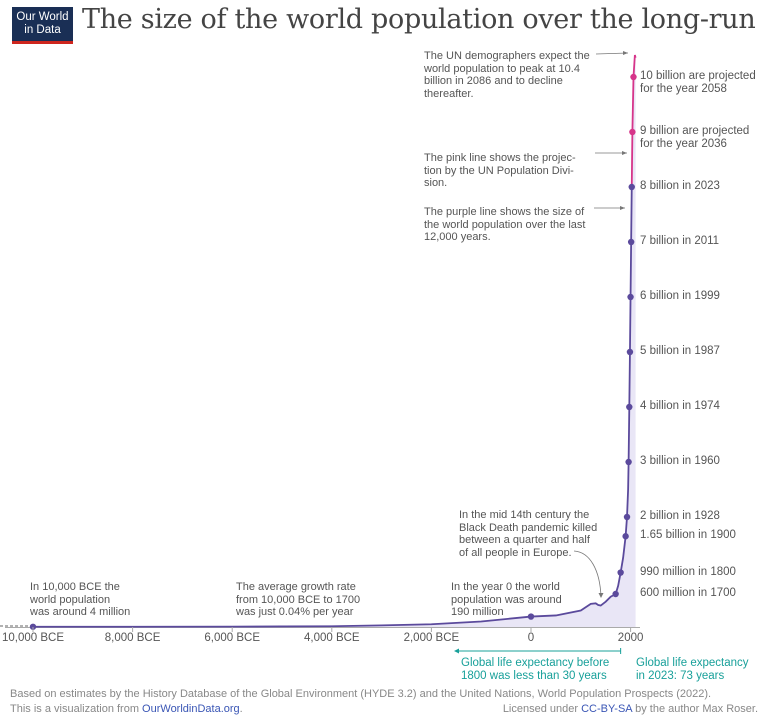 The height and width of the screenshot is (724, 768). Describe the element at coordinates (680, 516) in the screenshot. I see `data-point-label: 2 billion in 1928` at that location.